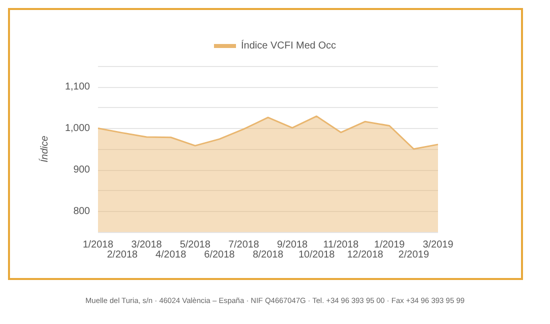 This screenshot has width=550, height=324. Describe the element at coordinates (122, 255) in the screenshot. I see `x-tick-label: 2/2018` at that location.